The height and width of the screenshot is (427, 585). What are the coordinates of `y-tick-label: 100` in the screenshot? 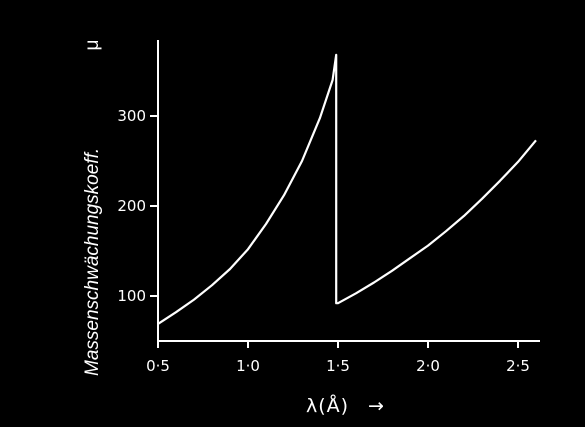 It's located at (131, 296).